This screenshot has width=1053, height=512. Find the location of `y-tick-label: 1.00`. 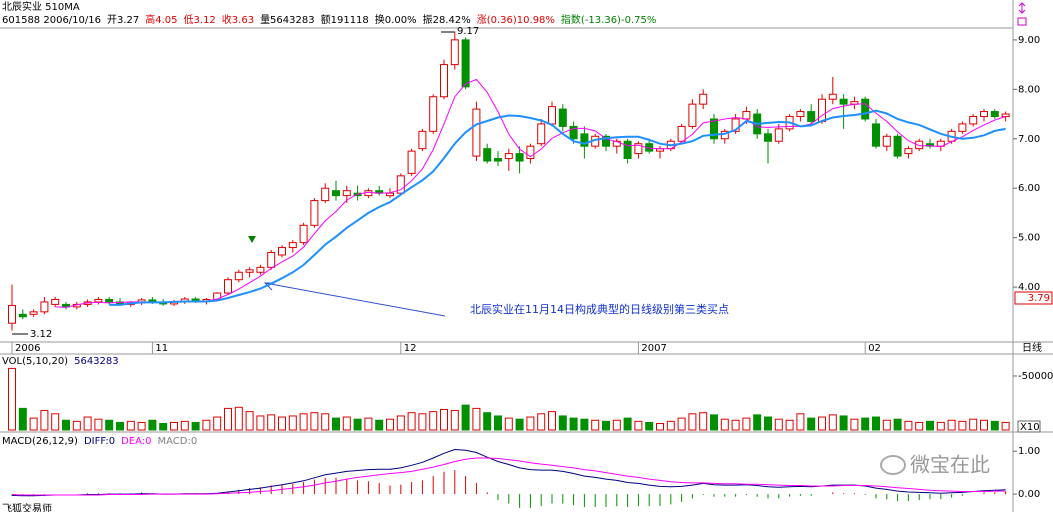

y-tick-label: 1.00 is located at coordinates (1029, 451).